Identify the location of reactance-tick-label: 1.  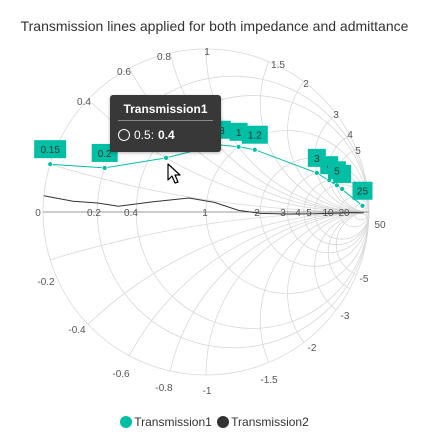
(207, 52).